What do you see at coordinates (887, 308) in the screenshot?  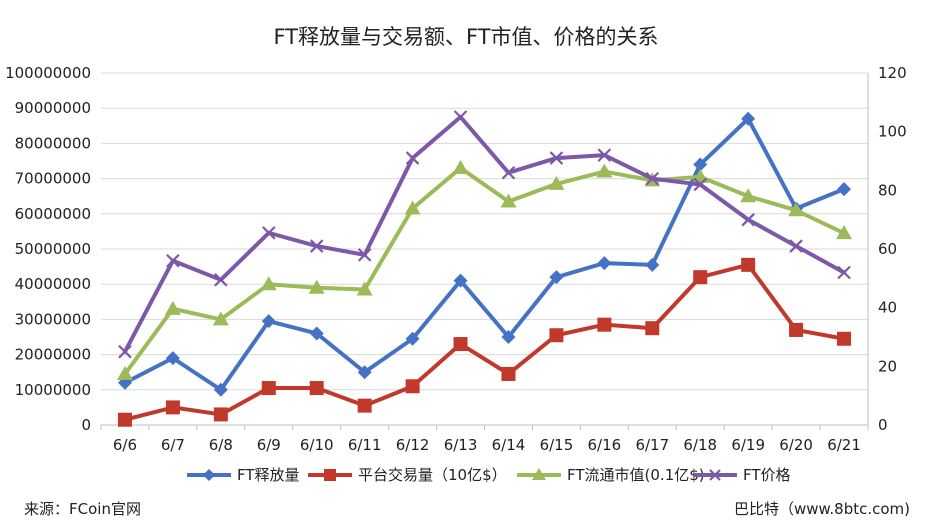 I see `right-tick-label: 40` at bounding box center [887, 308].